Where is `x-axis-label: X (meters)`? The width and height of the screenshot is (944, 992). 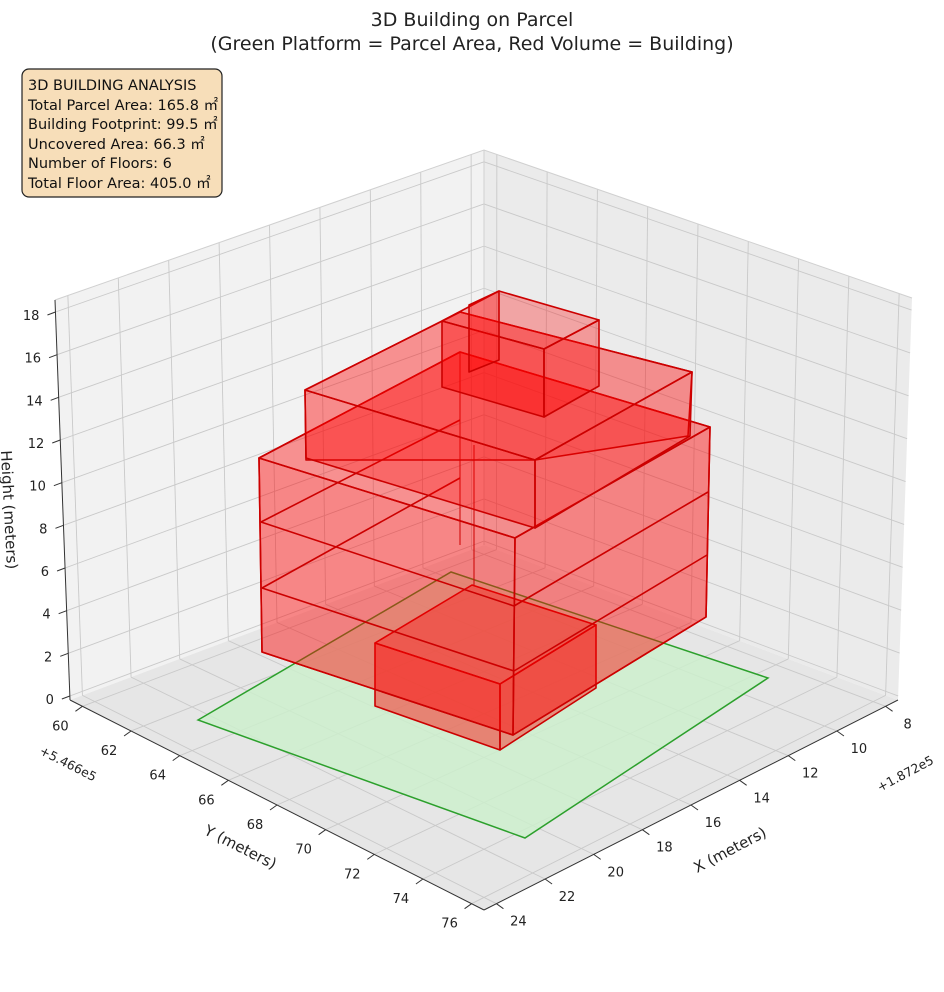 x-axis-label: X (meters) is located at coordinates (730, 849).